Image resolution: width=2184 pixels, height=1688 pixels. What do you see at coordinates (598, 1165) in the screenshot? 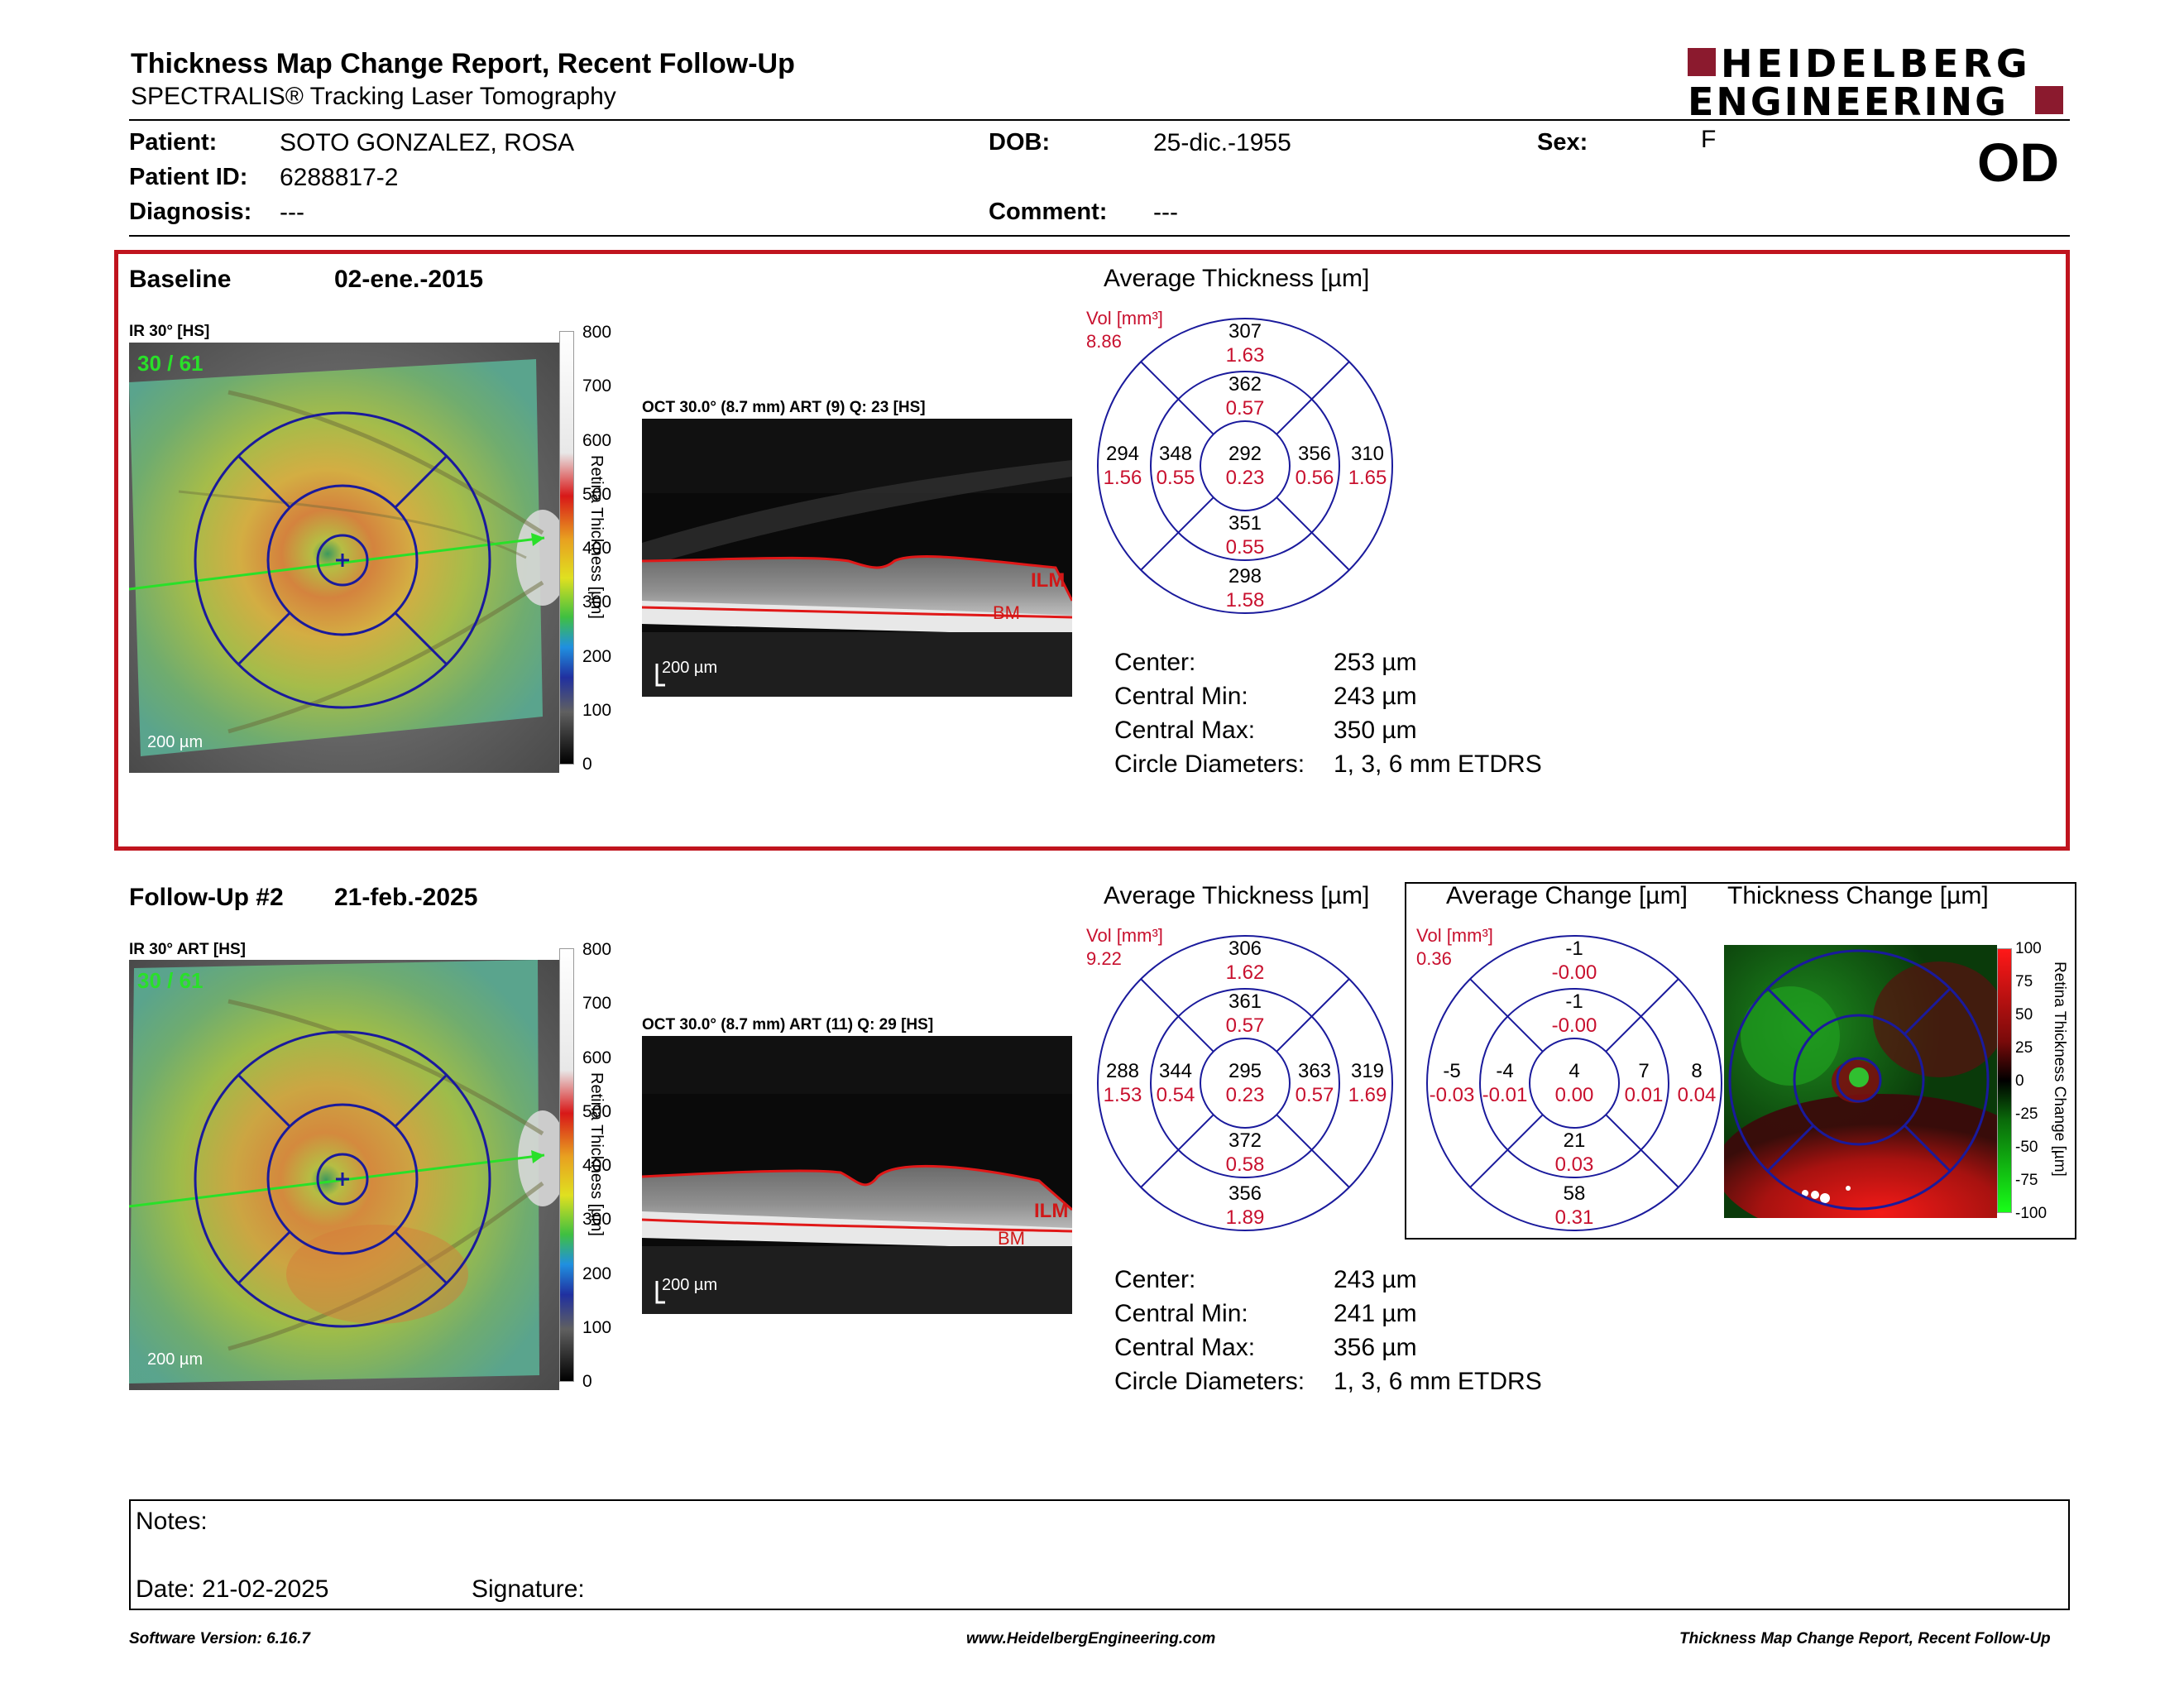
I see `followup-colorbar-ticks: 800 700 600 500 400 300 200 100 0` at bounding box center [598, 1165].